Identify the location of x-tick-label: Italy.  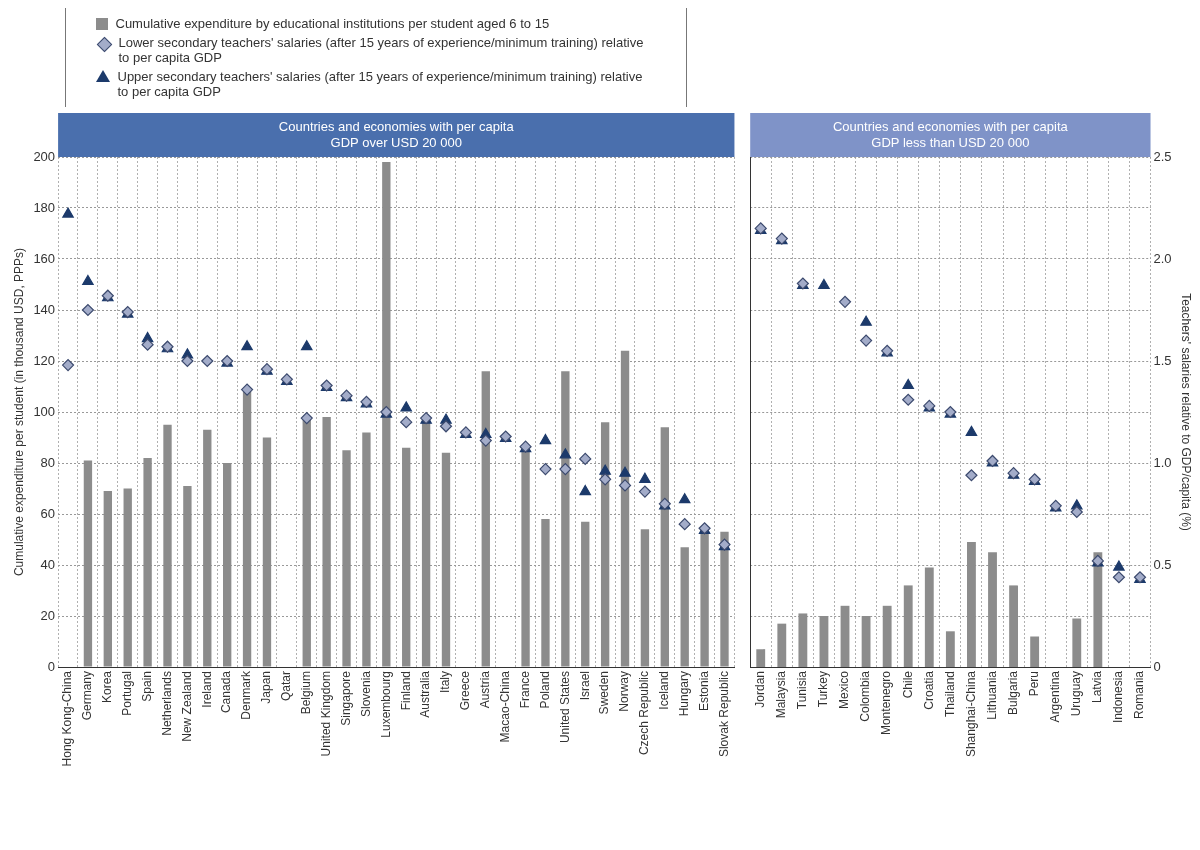
(445, 682).